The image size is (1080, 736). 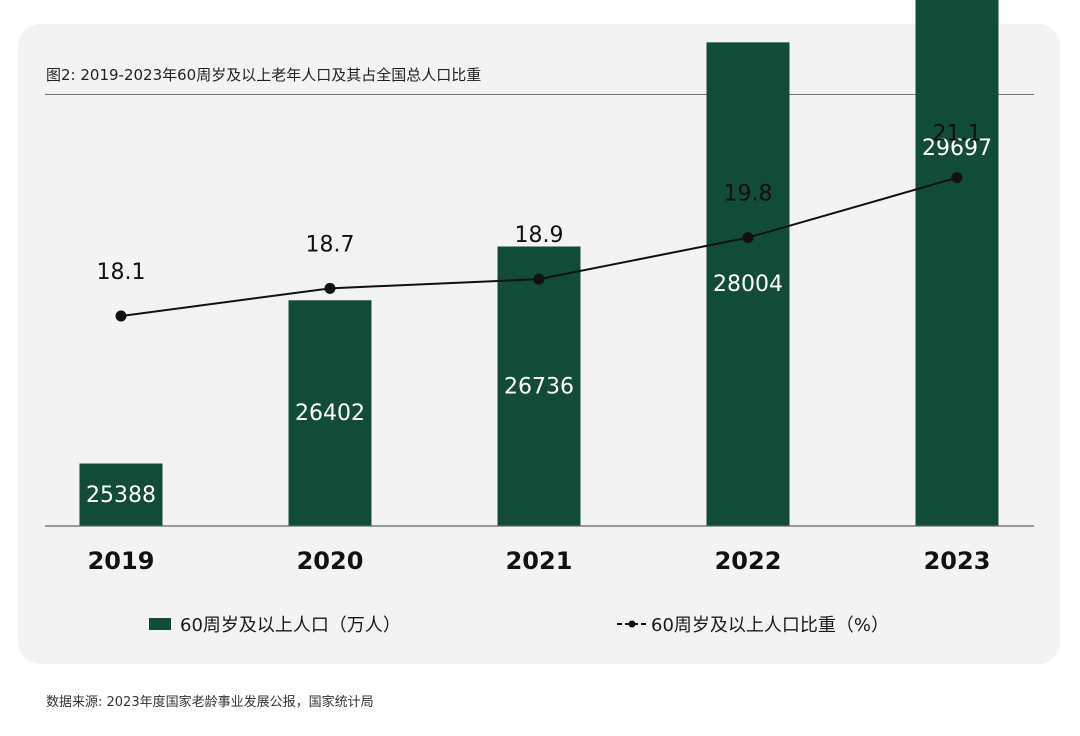 I want to click on ratio-point-2021, so click(x=539, y=279).